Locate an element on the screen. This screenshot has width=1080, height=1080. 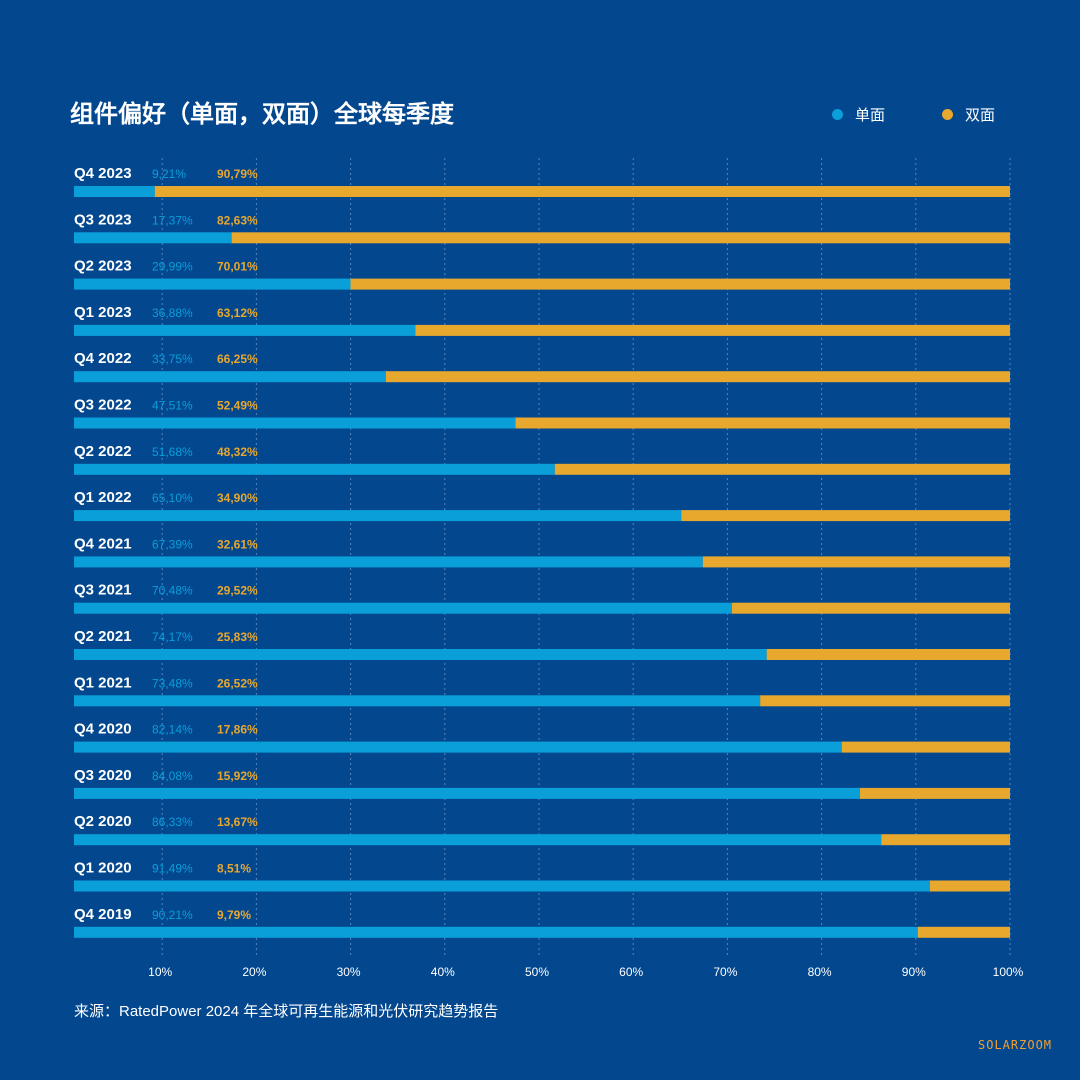
bifacial-data-label: 26,52% is located at coordinates (237, 683).